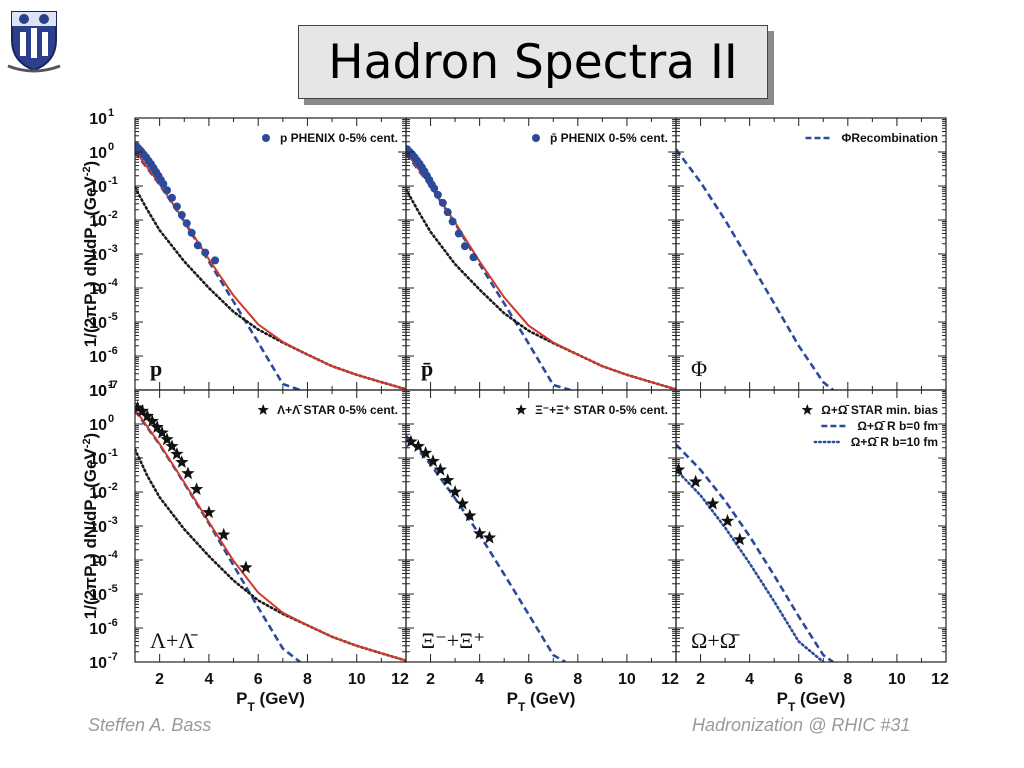 This screenshot has height=768, width=1024. Describe the element at coordinates (627, 679) in the screenshot. I see `x-tick-label: 10` at that location.